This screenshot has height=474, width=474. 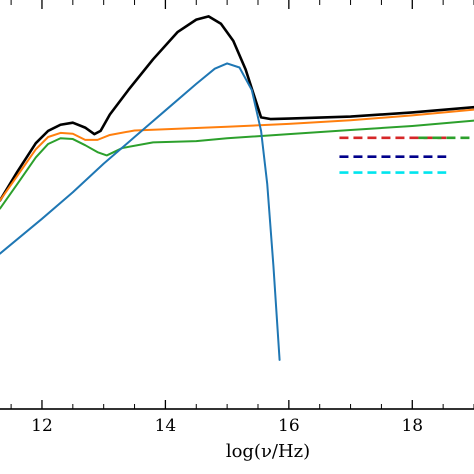 I want to click on x-tick-label: 12, so click(x=42, y=426).